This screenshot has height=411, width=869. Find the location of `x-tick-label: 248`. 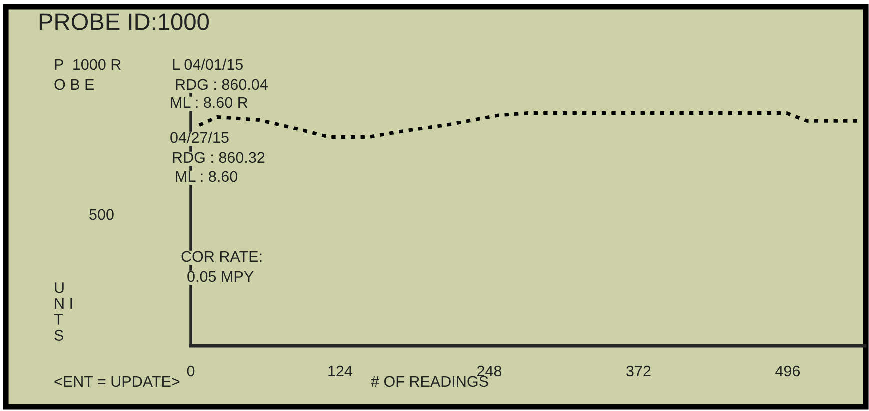

x-tick-label: 248 is located at coordinates (490, 371).